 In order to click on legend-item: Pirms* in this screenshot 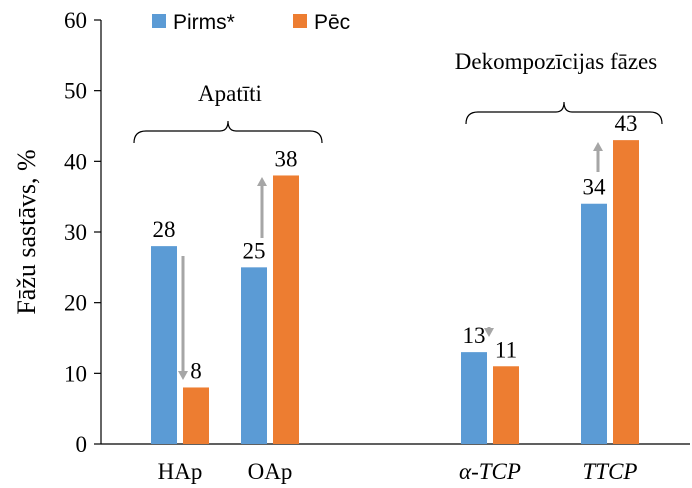, I will do `click(193, 22)`.